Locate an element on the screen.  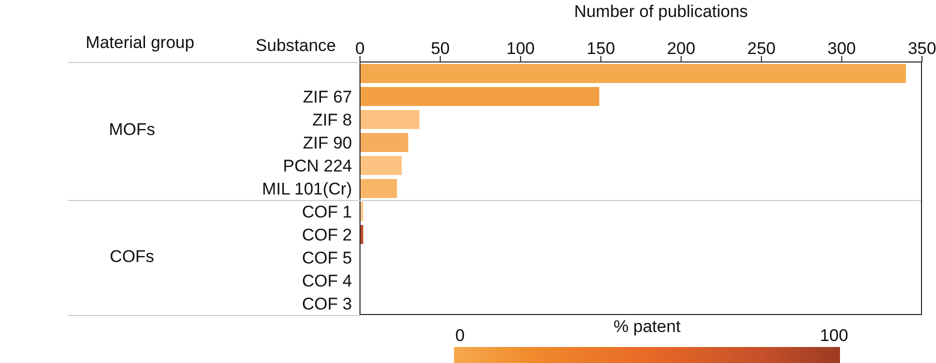
y-tick-label: ZIF 8 is located at coordinates (332, 120).